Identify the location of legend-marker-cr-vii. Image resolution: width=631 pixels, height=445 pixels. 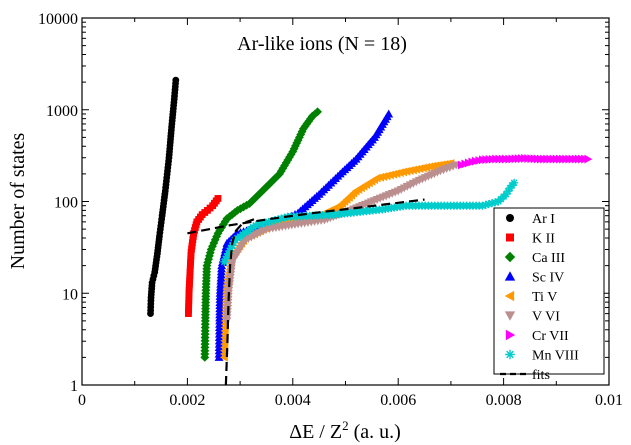
(510, 335).